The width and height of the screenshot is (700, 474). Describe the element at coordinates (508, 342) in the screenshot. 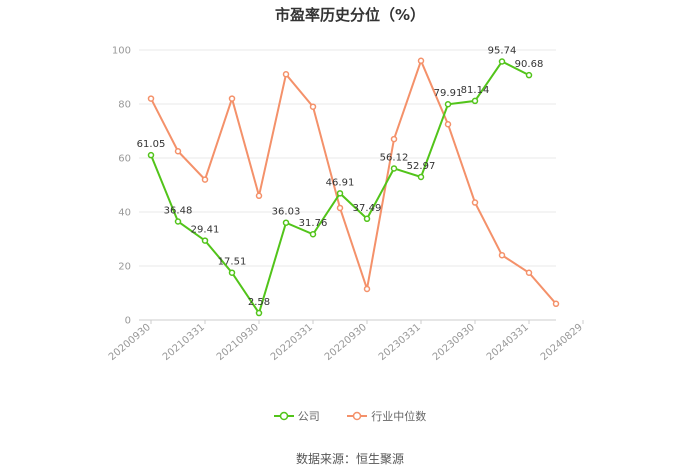

I see `x-tick-label: 20240331` at that location.